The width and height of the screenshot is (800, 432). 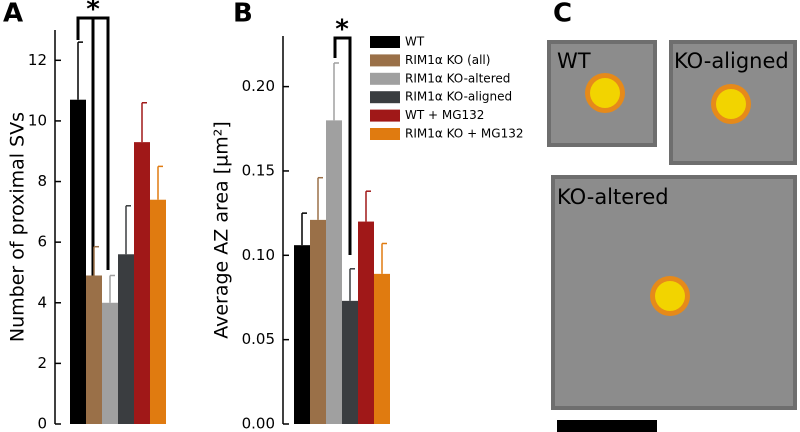 I want to click on box-label: KO-altered, so click(x=613, y=197).